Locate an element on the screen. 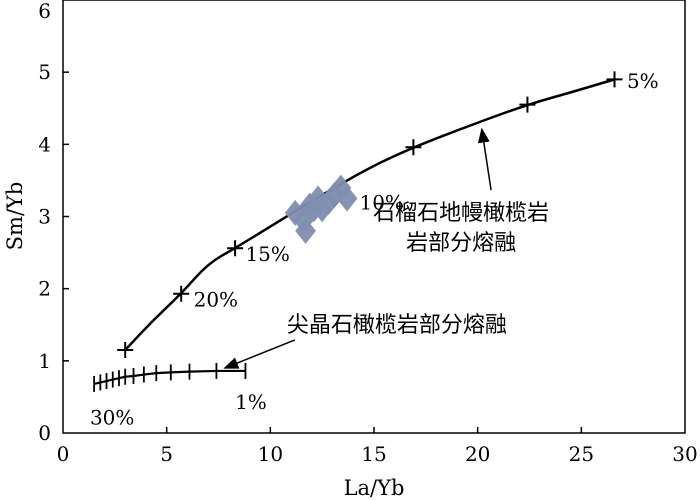 This screenshot has height=500, width=700. percent-label: 15% is located at coordinates (267, 254).